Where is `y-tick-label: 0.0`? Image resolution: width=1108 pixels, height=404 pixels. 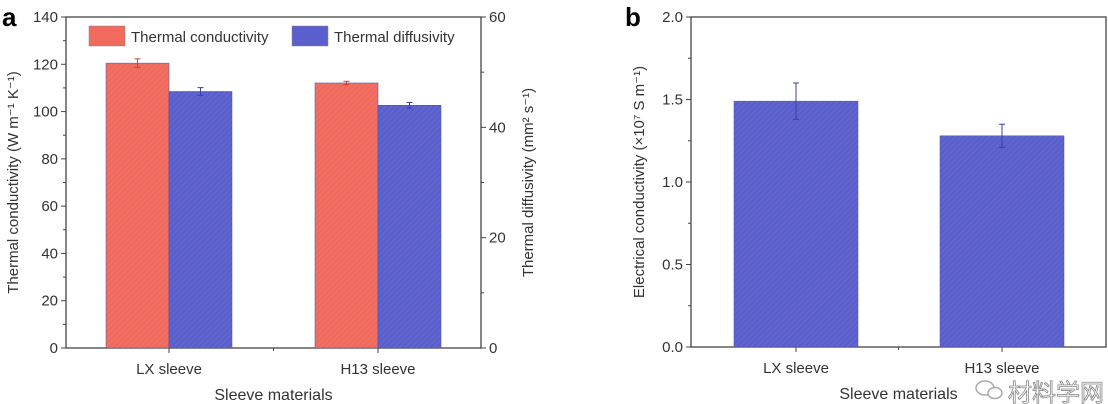
y-tick-label: 0.0 is located at coordinates (672, 347).